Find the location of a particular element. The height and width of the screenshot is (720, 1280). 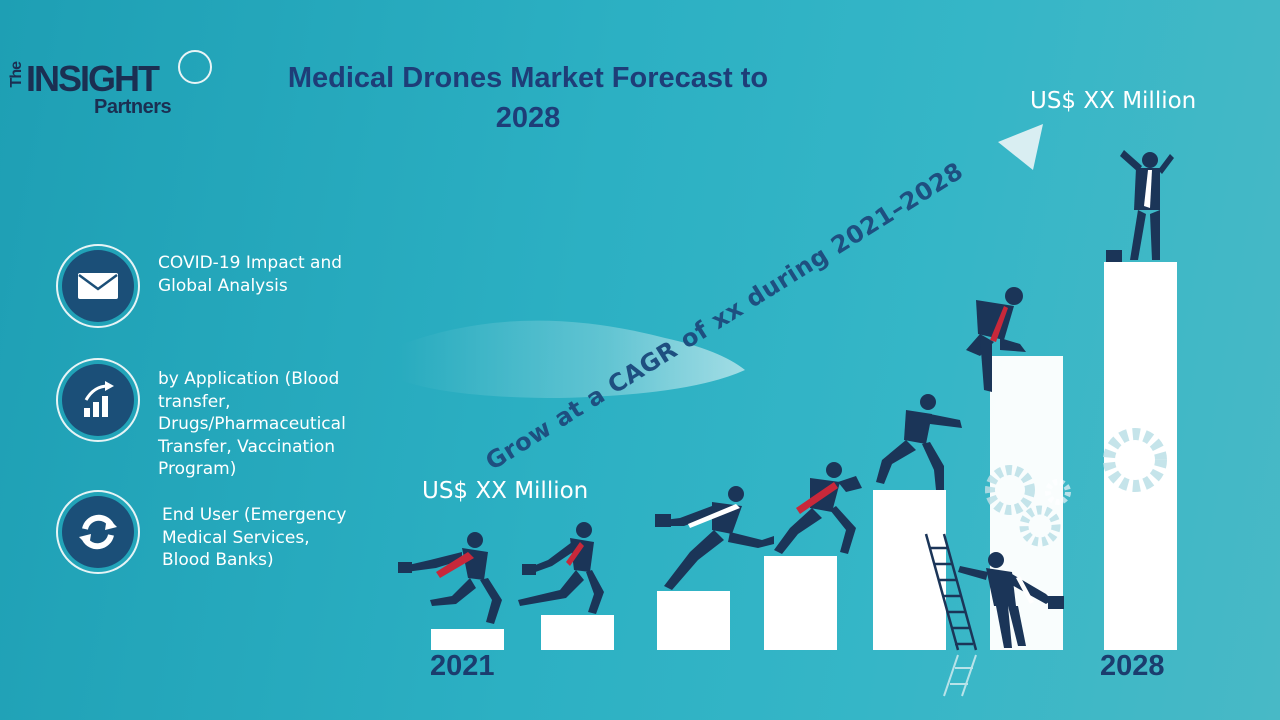

logo-the: The is located at coordinates (16, 75).